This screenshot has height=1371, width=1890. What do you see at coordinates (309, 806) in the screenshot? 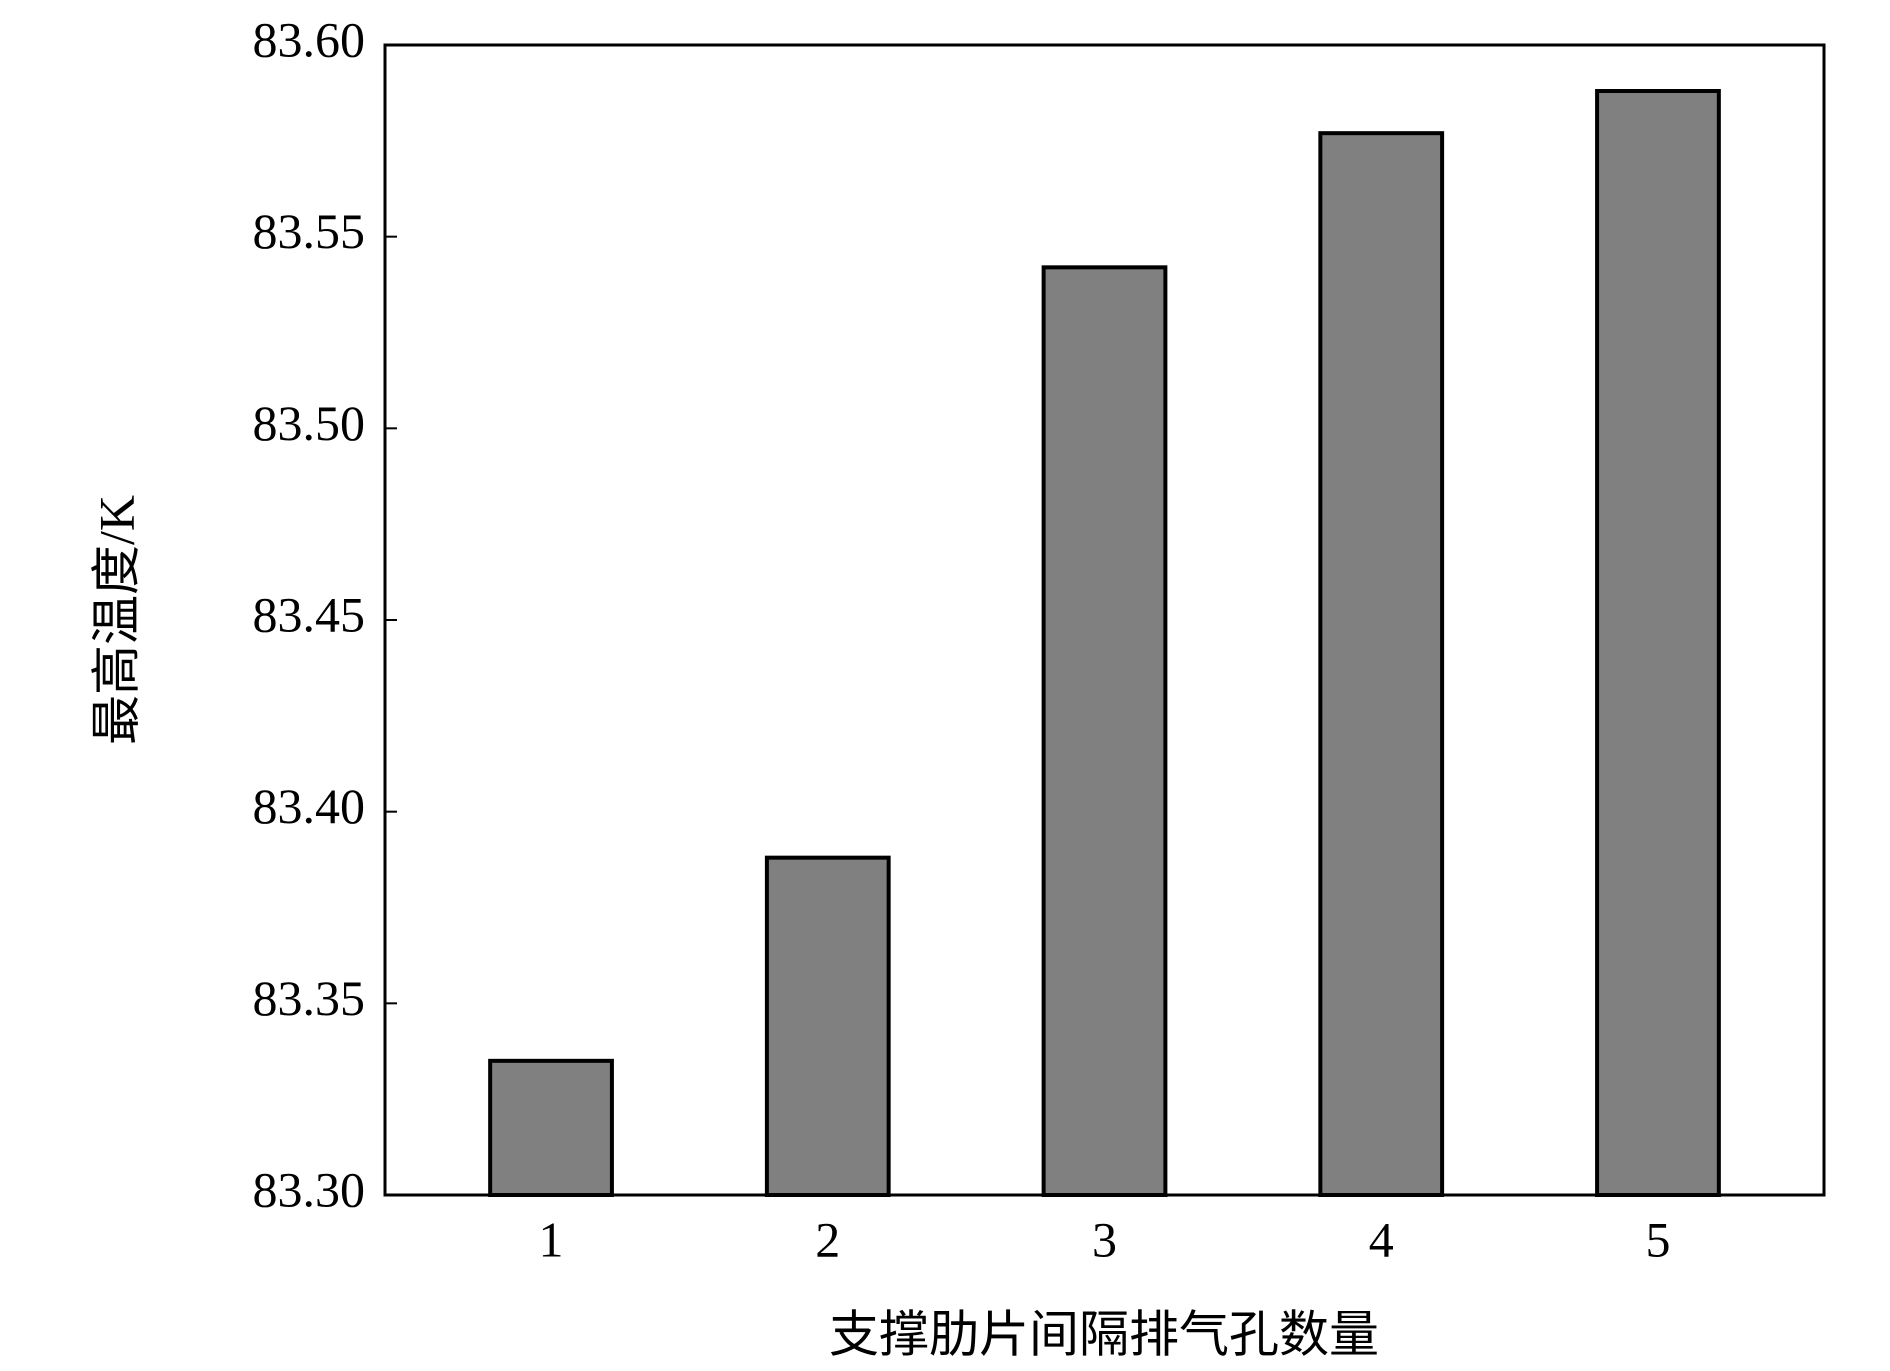
I see `y-tick-label: 83.40` at bounding box center [309, 806].